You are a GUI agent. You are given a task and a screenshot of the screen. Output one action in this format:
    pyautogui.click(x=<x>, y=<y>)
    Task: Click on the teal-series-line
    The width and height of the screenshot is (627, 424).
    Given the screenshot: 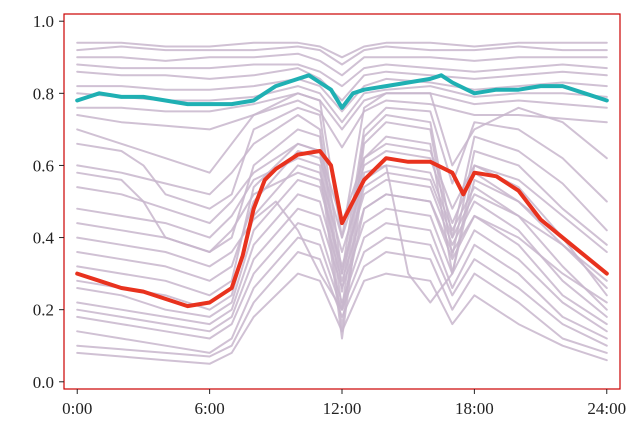 What is the action you would take?
    pyautogui.click(x=342, y=91)
    